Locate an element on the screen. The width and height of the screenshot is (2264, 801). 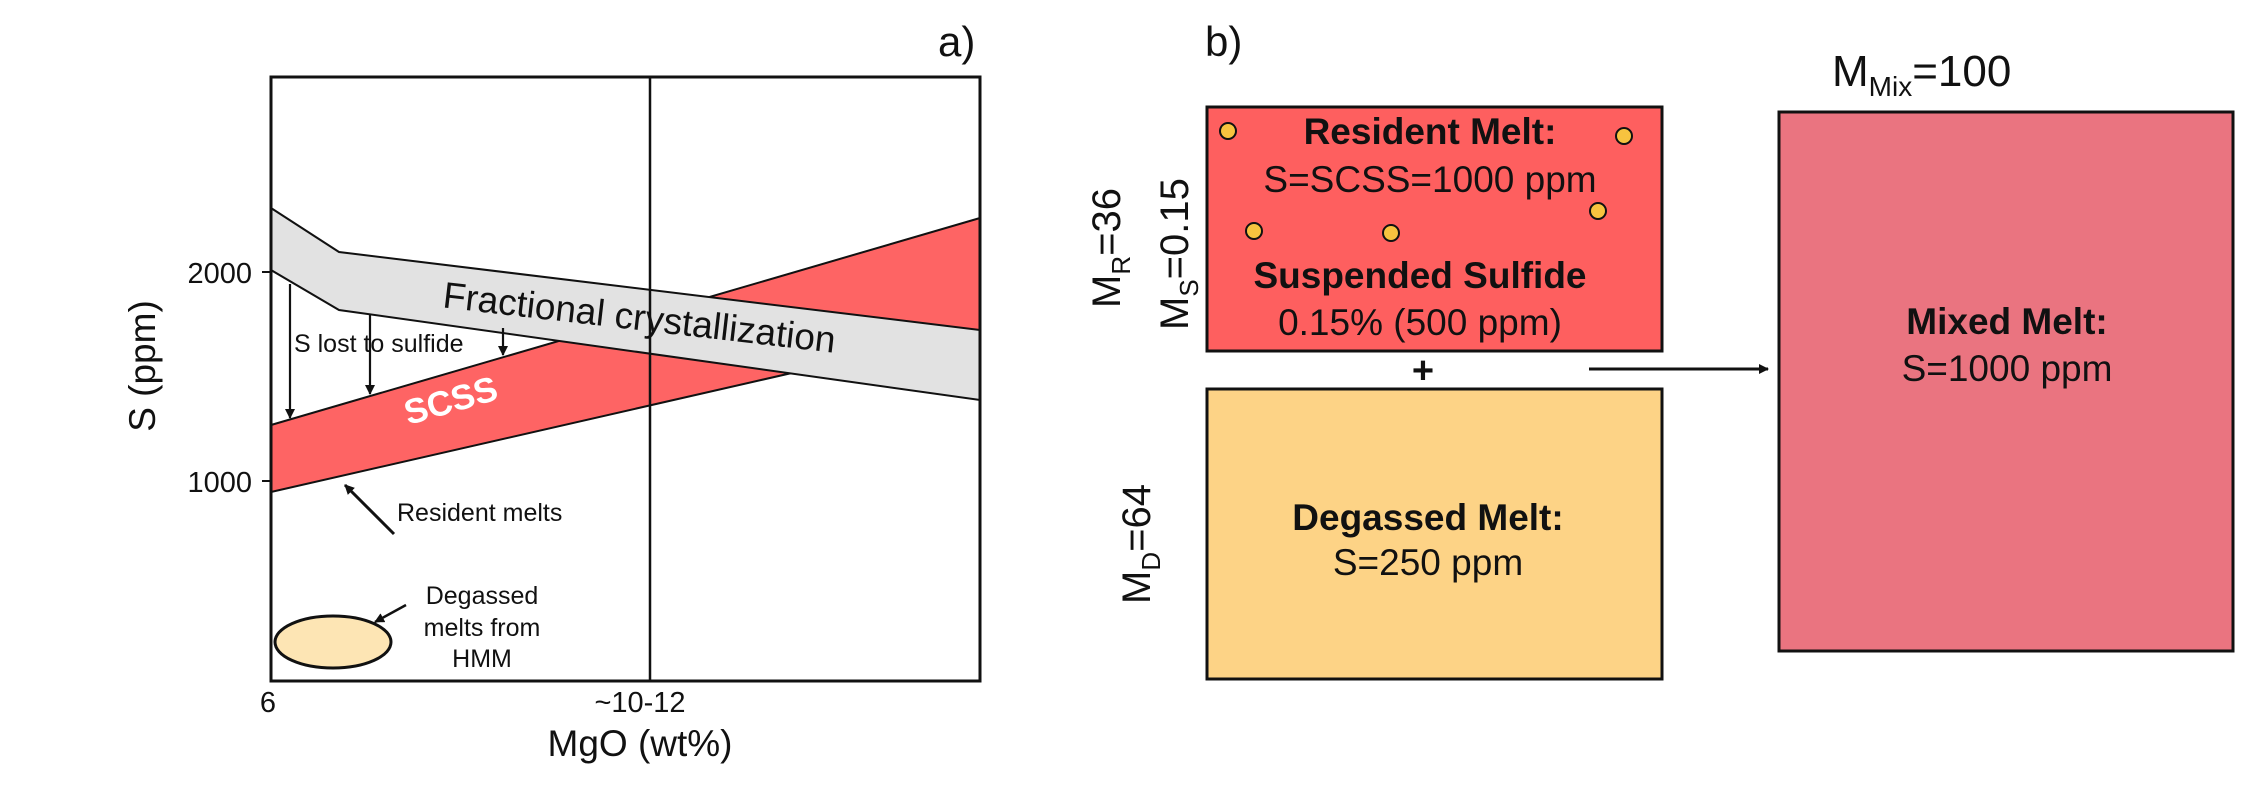
degassed-label-line-3: HMM is located at coordinates (482, 659).